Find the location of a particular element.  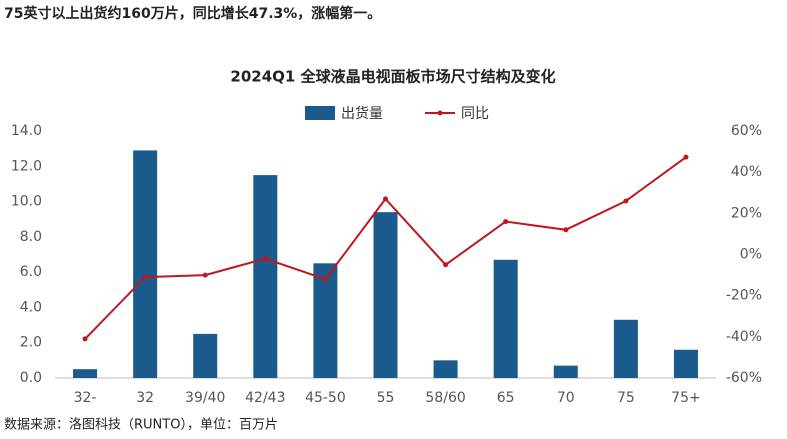

x-tick-label: 75 is located at coordinates (626, 398).